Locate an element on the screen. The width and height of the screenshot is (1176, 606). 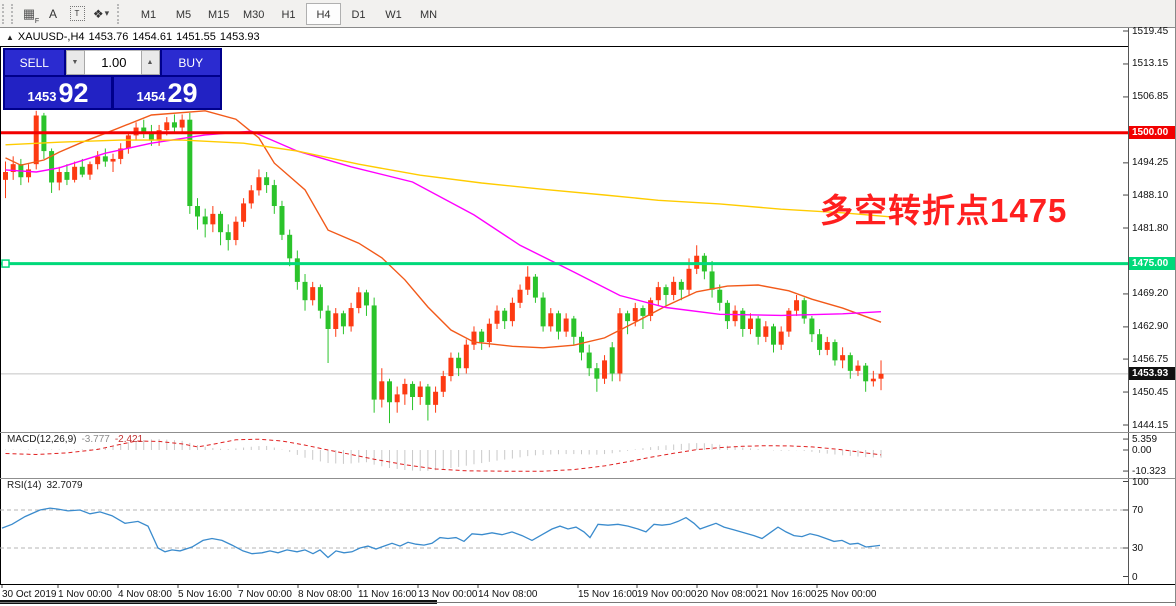
timeframe-button-h1: H1 is located at coordinates (288, 14).